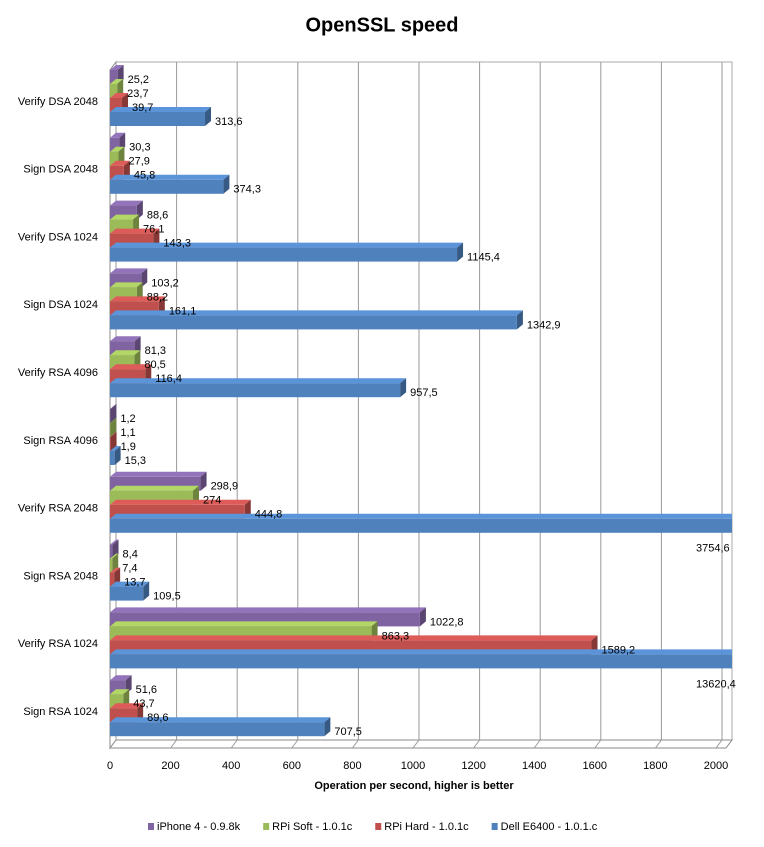  What do you see at coordinates (312, 827) in the screenshot?
I see `legend-label: RPi Soft - 1.0.1c` at bounding box center [312, 827].